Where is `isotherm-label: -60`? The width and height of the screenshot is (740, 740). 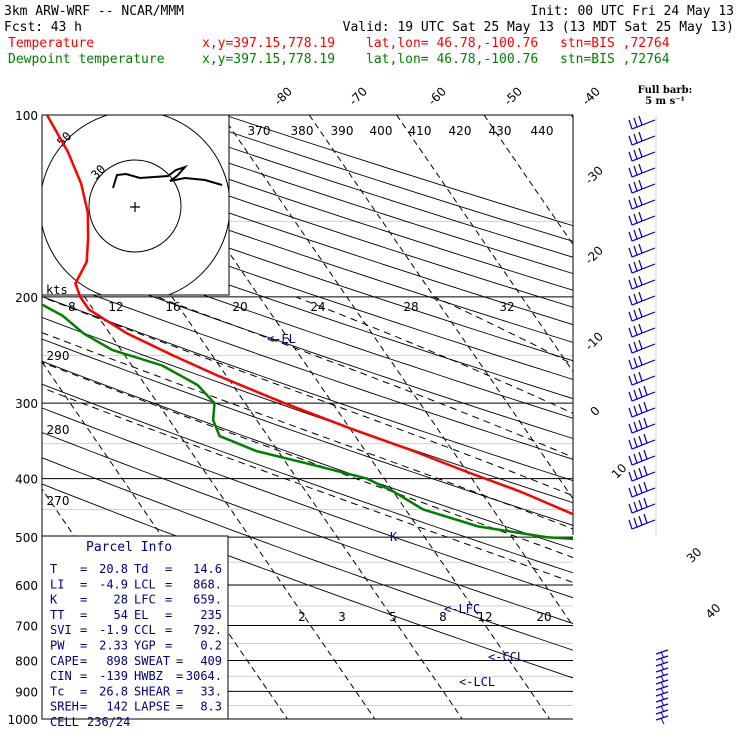
isotherm-label: -60 is located at coordinates (437, 96).